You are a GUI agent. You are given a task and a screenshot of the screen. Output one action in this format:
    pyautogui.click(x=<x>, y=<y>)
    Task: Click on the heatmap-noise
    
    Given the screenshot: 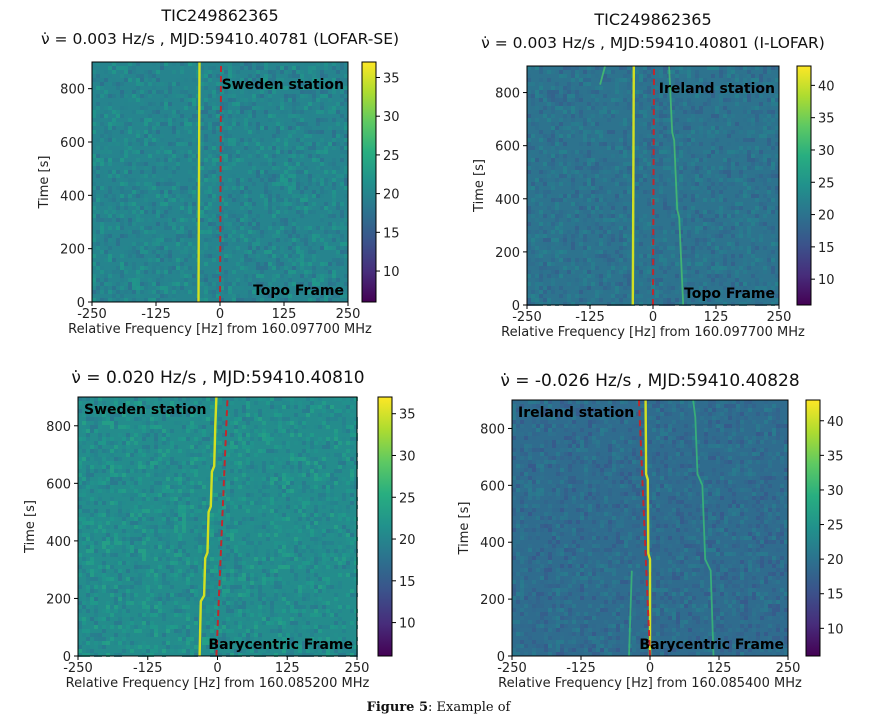 What is the action you would take?
    pyautogui.click(x=218, y=527)
    